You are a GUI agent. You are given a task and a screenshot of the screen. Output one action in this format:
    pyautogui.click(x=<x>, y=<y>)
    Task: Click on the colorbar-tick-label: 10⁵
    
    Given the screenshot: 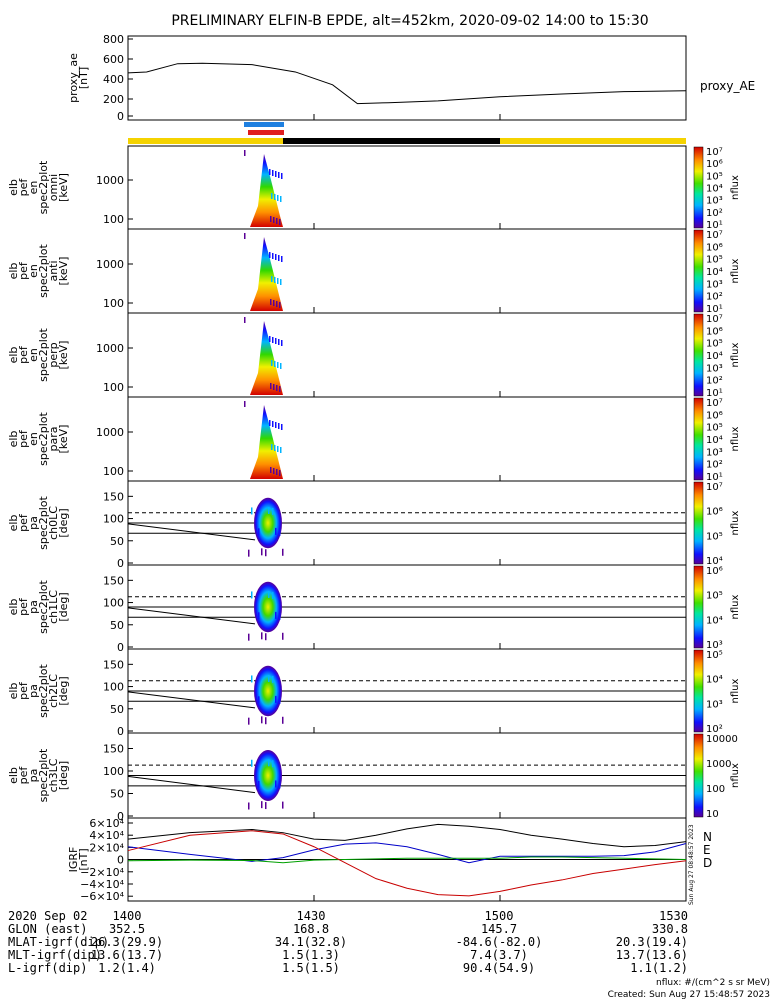 What is the action you would take?
    pyautogui.click(x=714, y=596)
    